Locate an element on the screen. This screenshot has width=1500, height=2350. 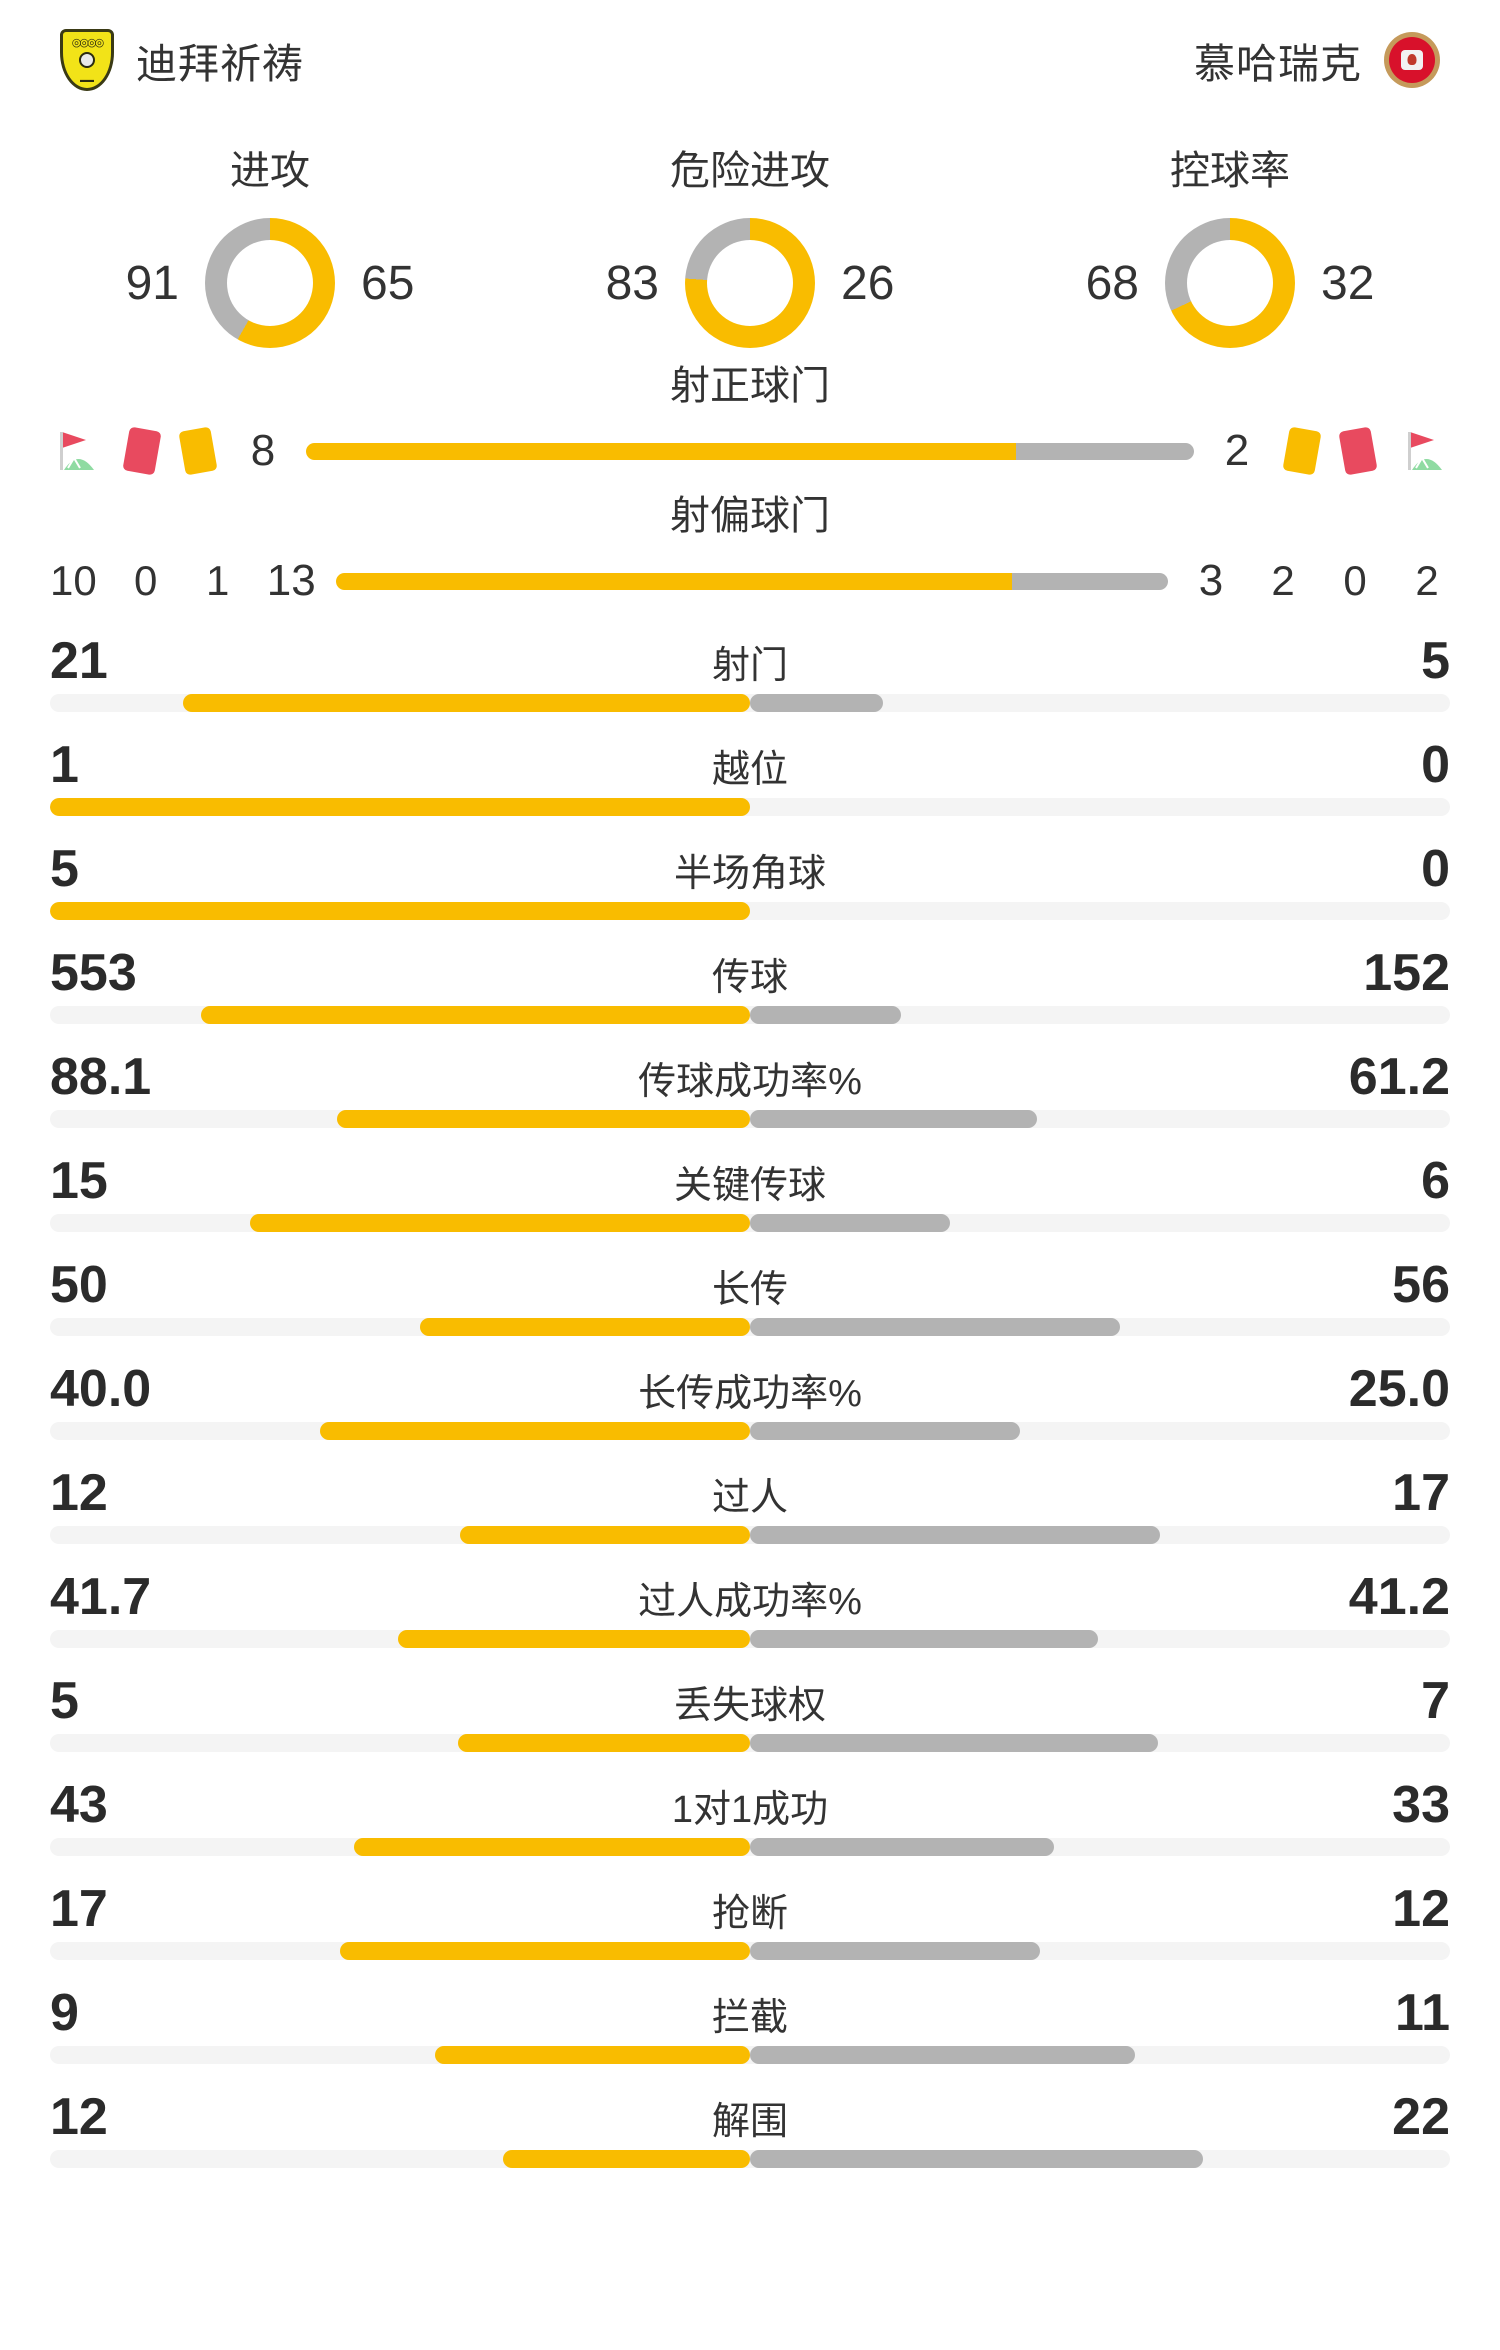
stat-home-value: 17 is located at coordinates (79, 1909).